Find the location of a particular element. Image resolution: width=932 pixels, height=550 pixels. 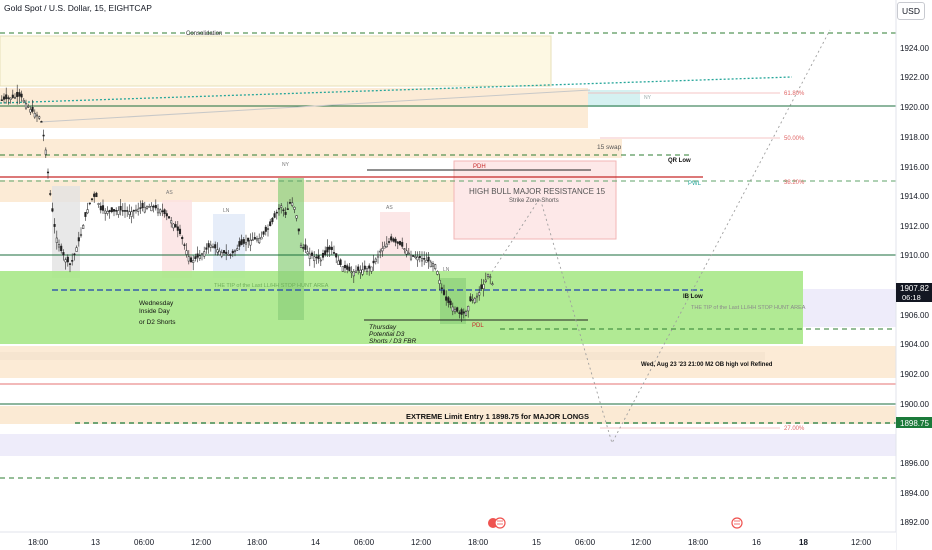

session-as-label: AS is located at coordinates (169, 193).